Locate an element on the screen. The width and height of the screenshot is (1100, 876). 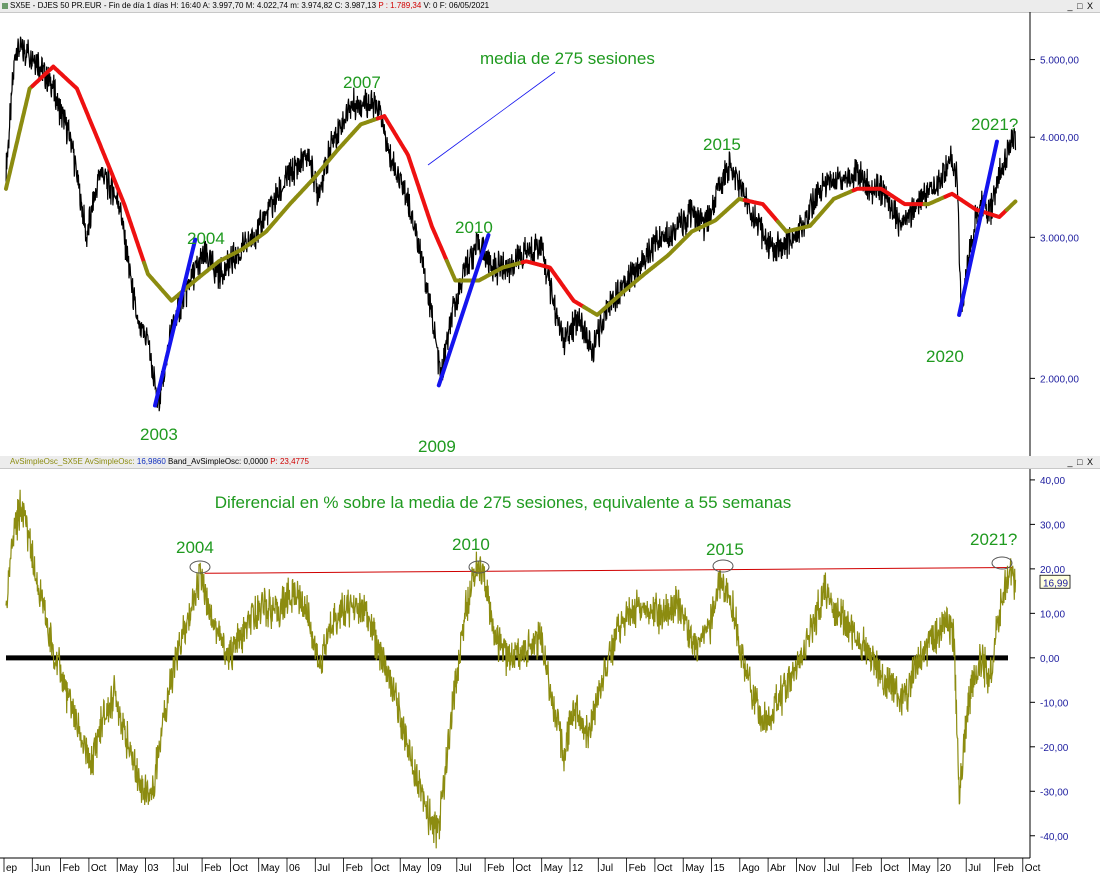
x-tick-label: Nov is located at coordinates (807, 868).